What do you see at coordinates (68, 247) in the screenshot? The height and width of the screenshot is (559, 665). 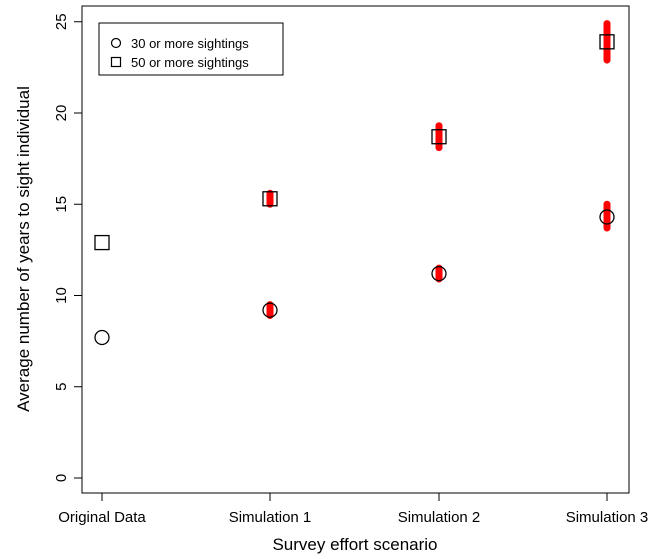 I see `y-axis: 0 5 10 15 20 25` at bounding box center [68, 247].